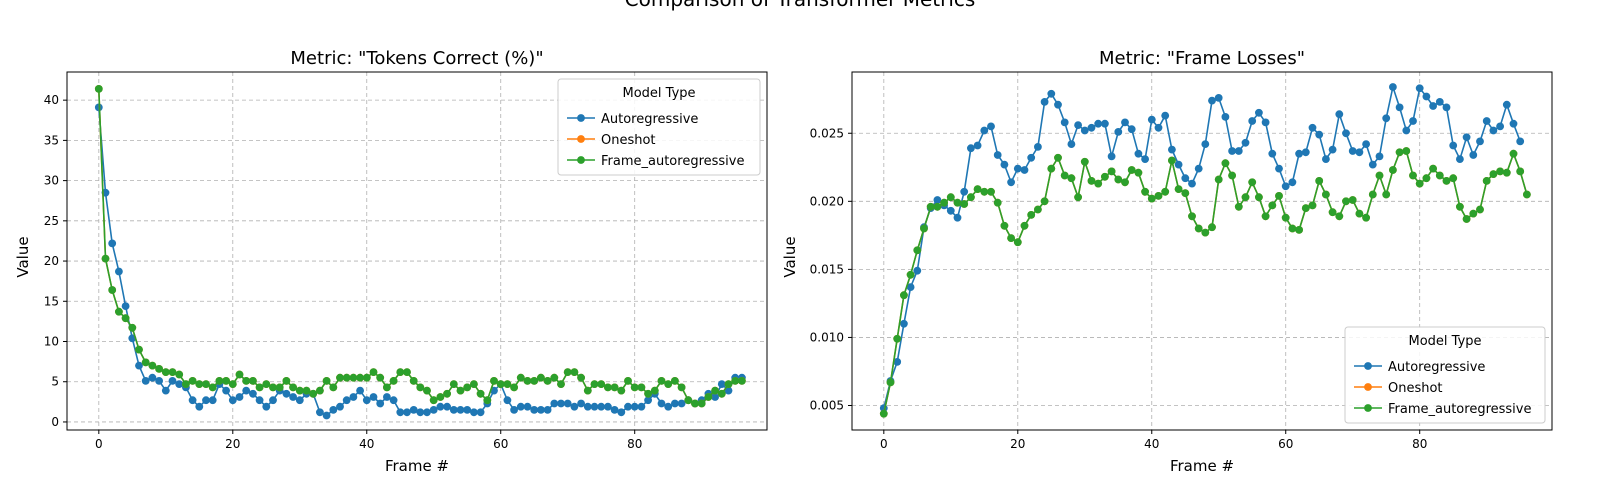 The width and height of the screenshot is (1600, 500). I want to click on x-tick-label: 20, so click(232, 444).